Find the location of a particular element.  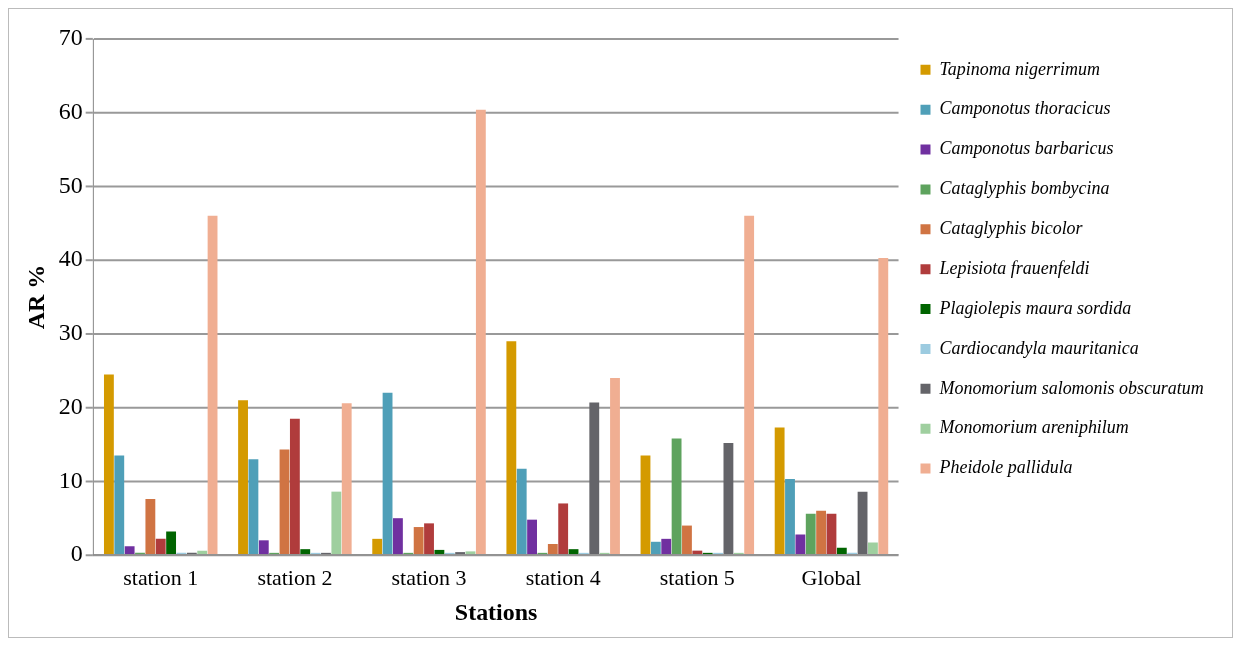

x-tick-label: station 4 is located at coordinates (563, 577).